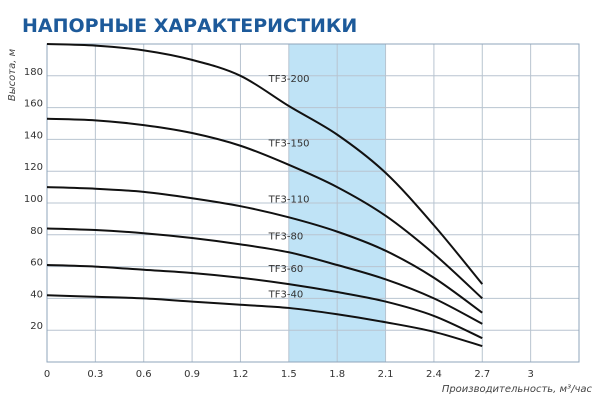  Describe the element at coordinates (286, 294) in the screenshot. I see `series-label: TF3-40` at that location.